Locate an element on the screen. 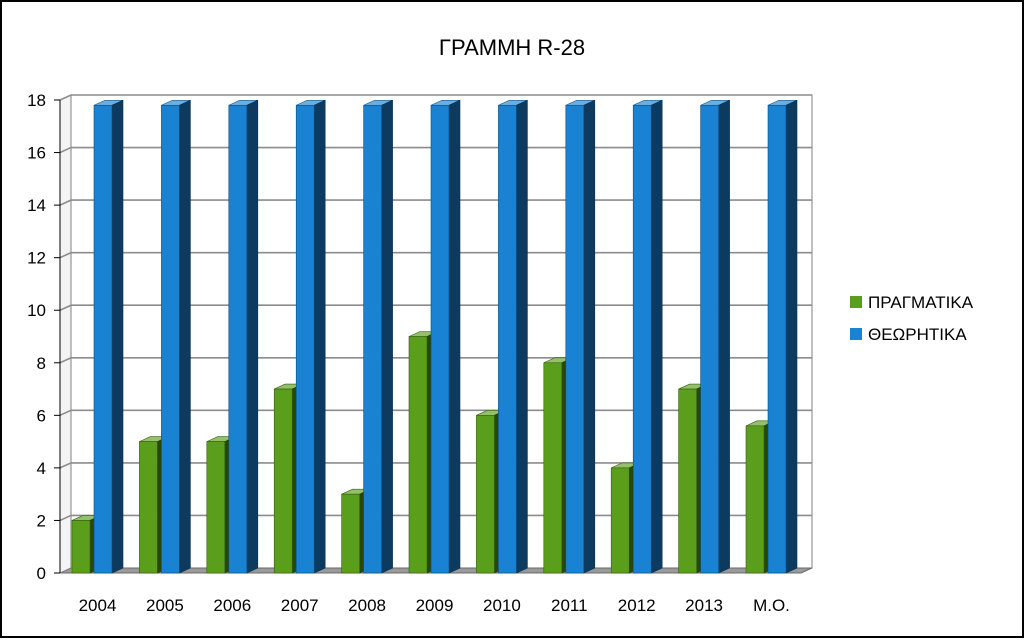 This screenshot has height=640, width=1024. x-tick-label: 2007 is located at coordinates (300, 605).